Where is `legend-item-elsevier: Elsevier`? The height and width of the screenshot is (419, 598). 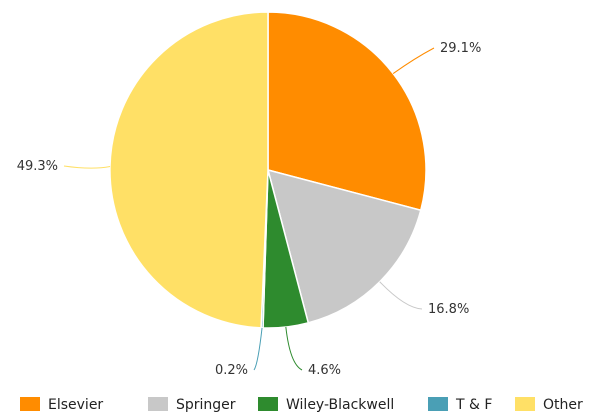
legend-item-elsevier: Elsevier is located at coordinates (61, 405).